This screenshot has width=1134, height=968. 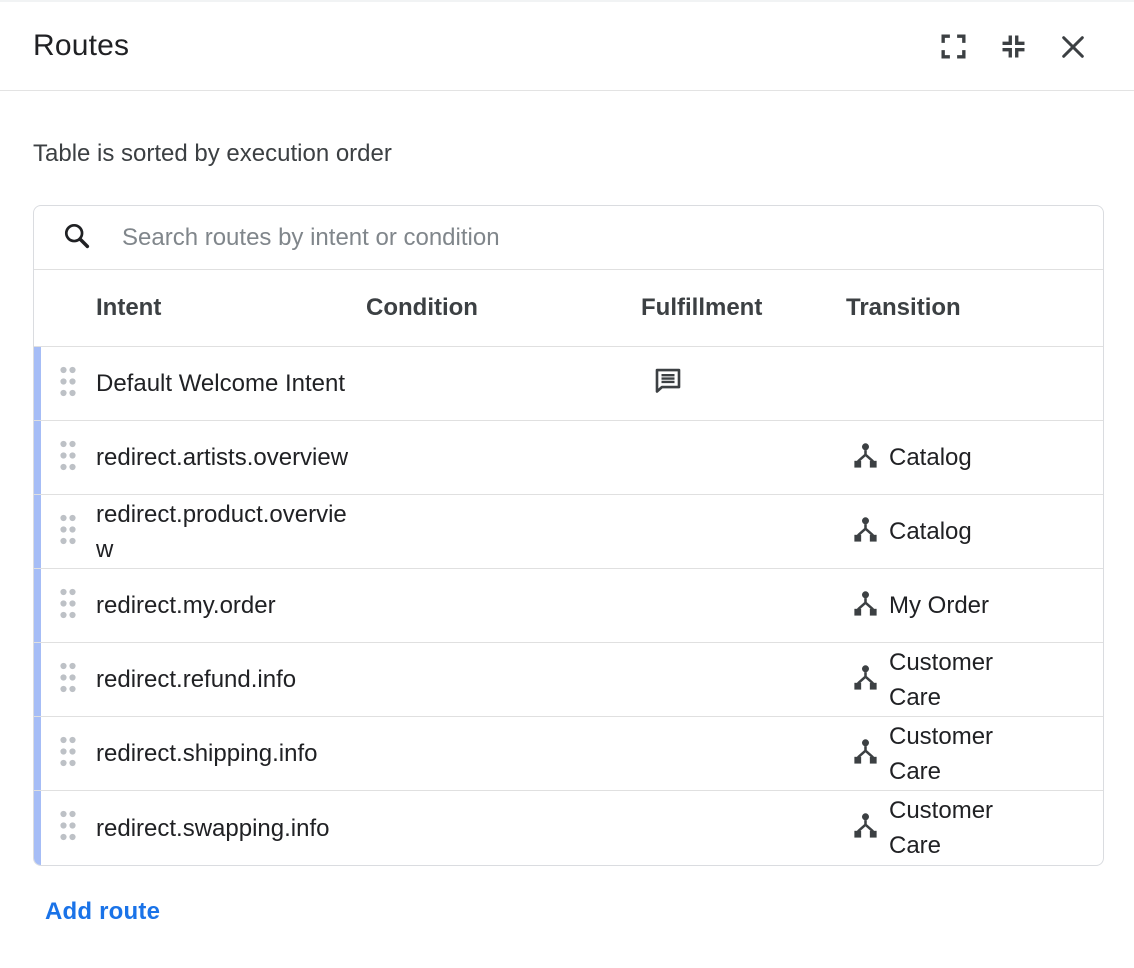 What do you see at coordinates (422, 307) in the screenshot?
I see `column-header-condition: Condition` at bounding box center [422, 307].